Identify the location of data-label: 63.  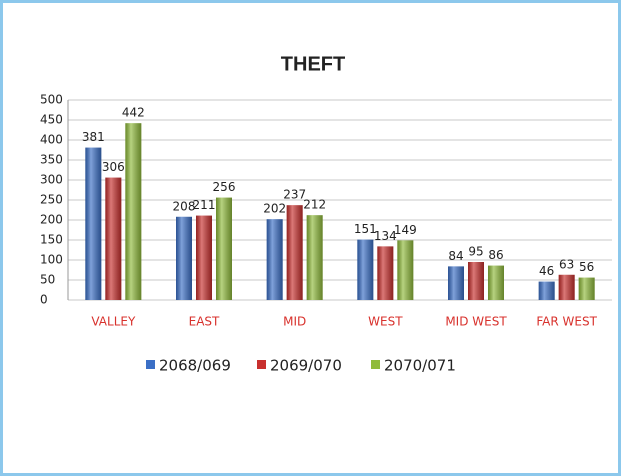
(566, 264).